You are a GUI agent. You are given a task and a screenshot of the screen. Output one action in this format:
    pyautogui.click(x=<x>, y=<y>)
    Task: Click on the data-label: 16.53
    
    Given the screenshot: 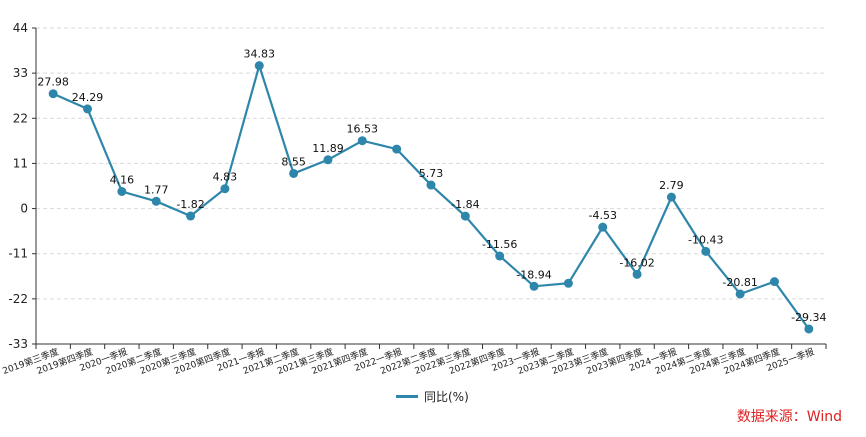 What is the action you would take?
    pyautogui.click(x=363, y=129)
    